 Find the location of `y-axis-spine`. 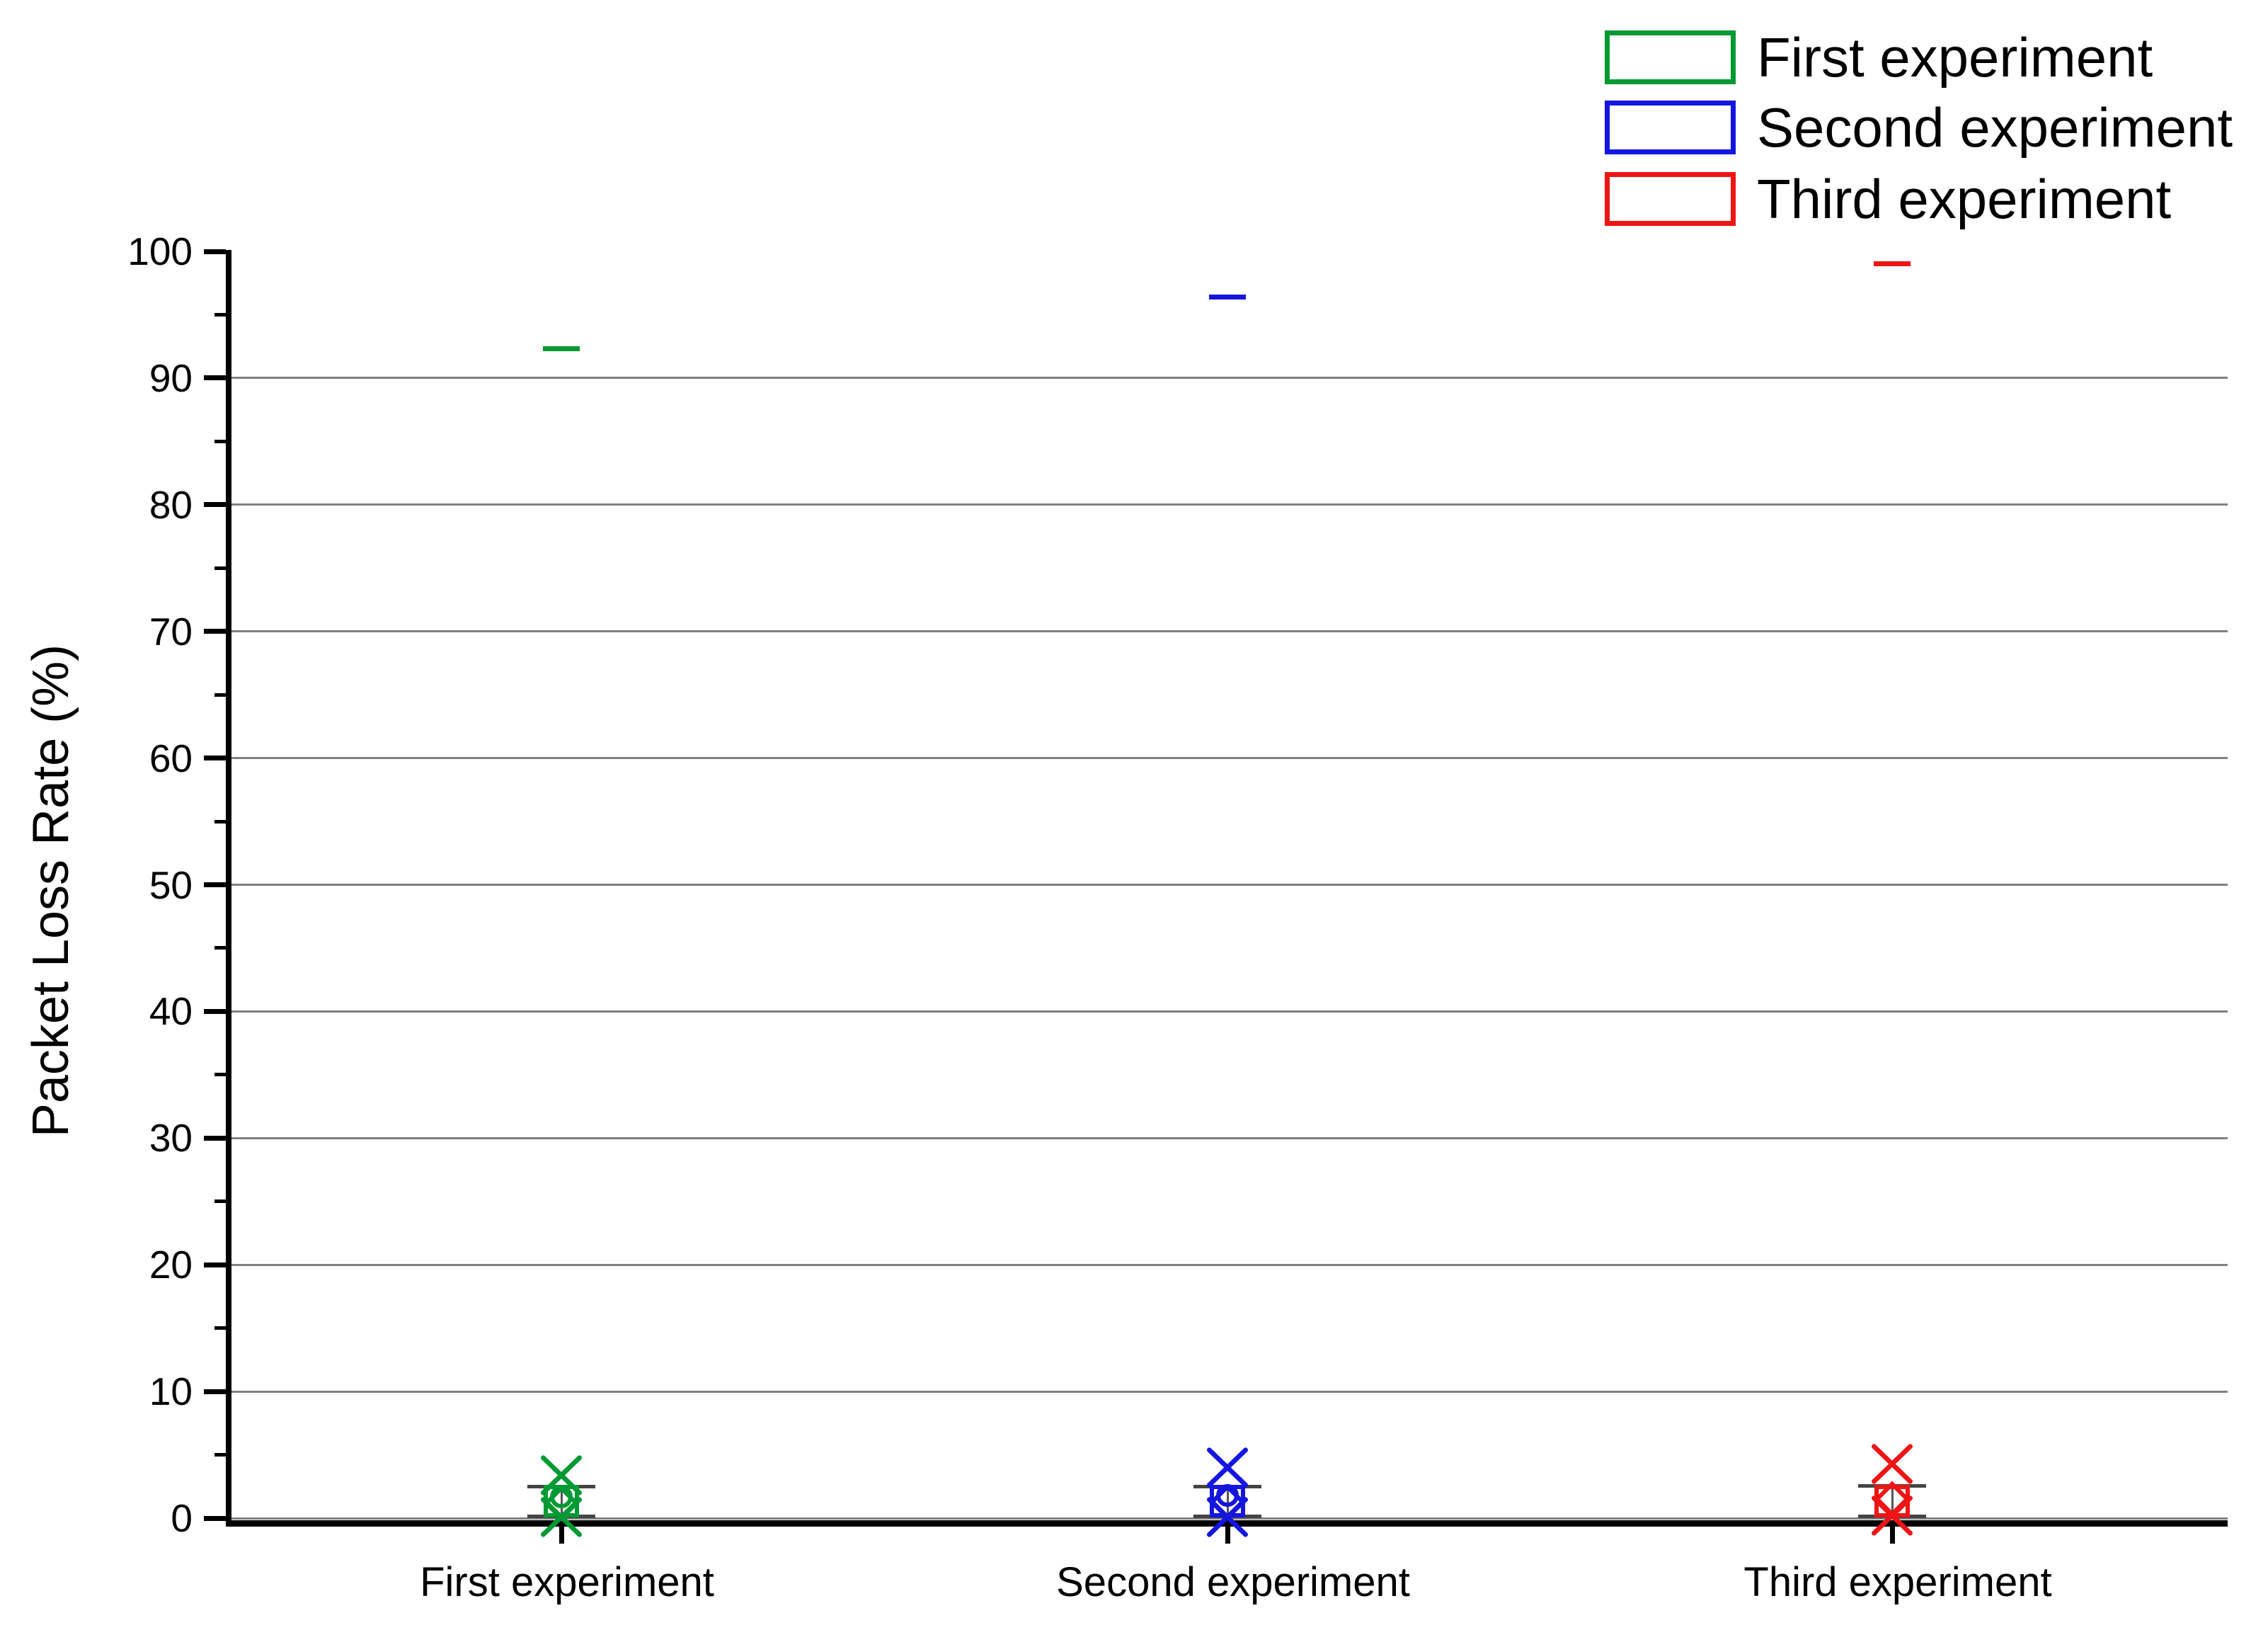

y-axis-spine is located at coordinates (229, 888).